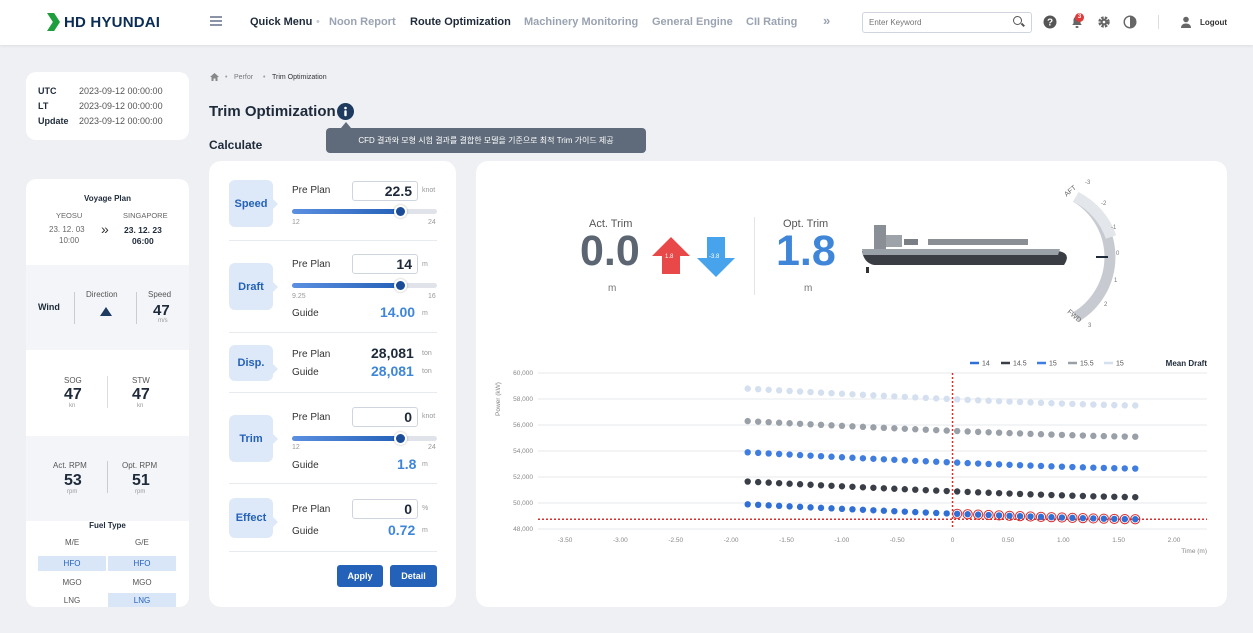 This screenshot has height=633, width=1253. Describe the element at coordinates (1050, 22) in the screenshot. I see `help-icon: ?` at that location.